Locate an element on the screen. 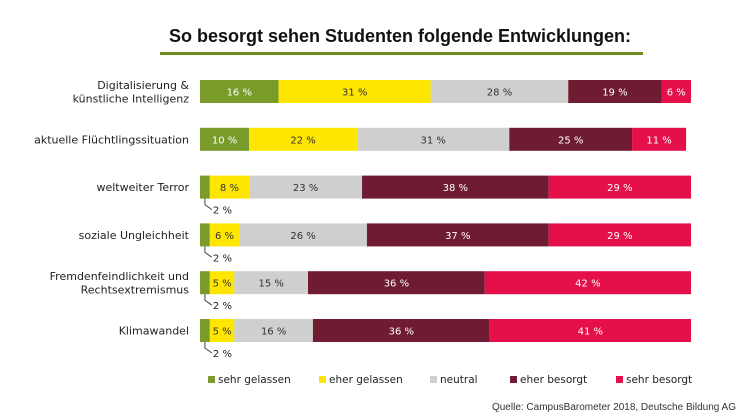 The height and width of the screenshot is (419, 746). data-label: 41 % is located at coordinates (590, 332).